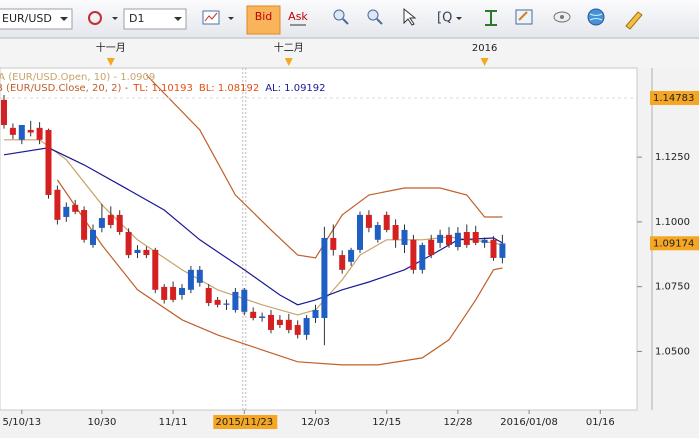 The width and height of the screenshot is (699, 438). I want to click on legend-item: AL: 1.09192, so click(295, 88).